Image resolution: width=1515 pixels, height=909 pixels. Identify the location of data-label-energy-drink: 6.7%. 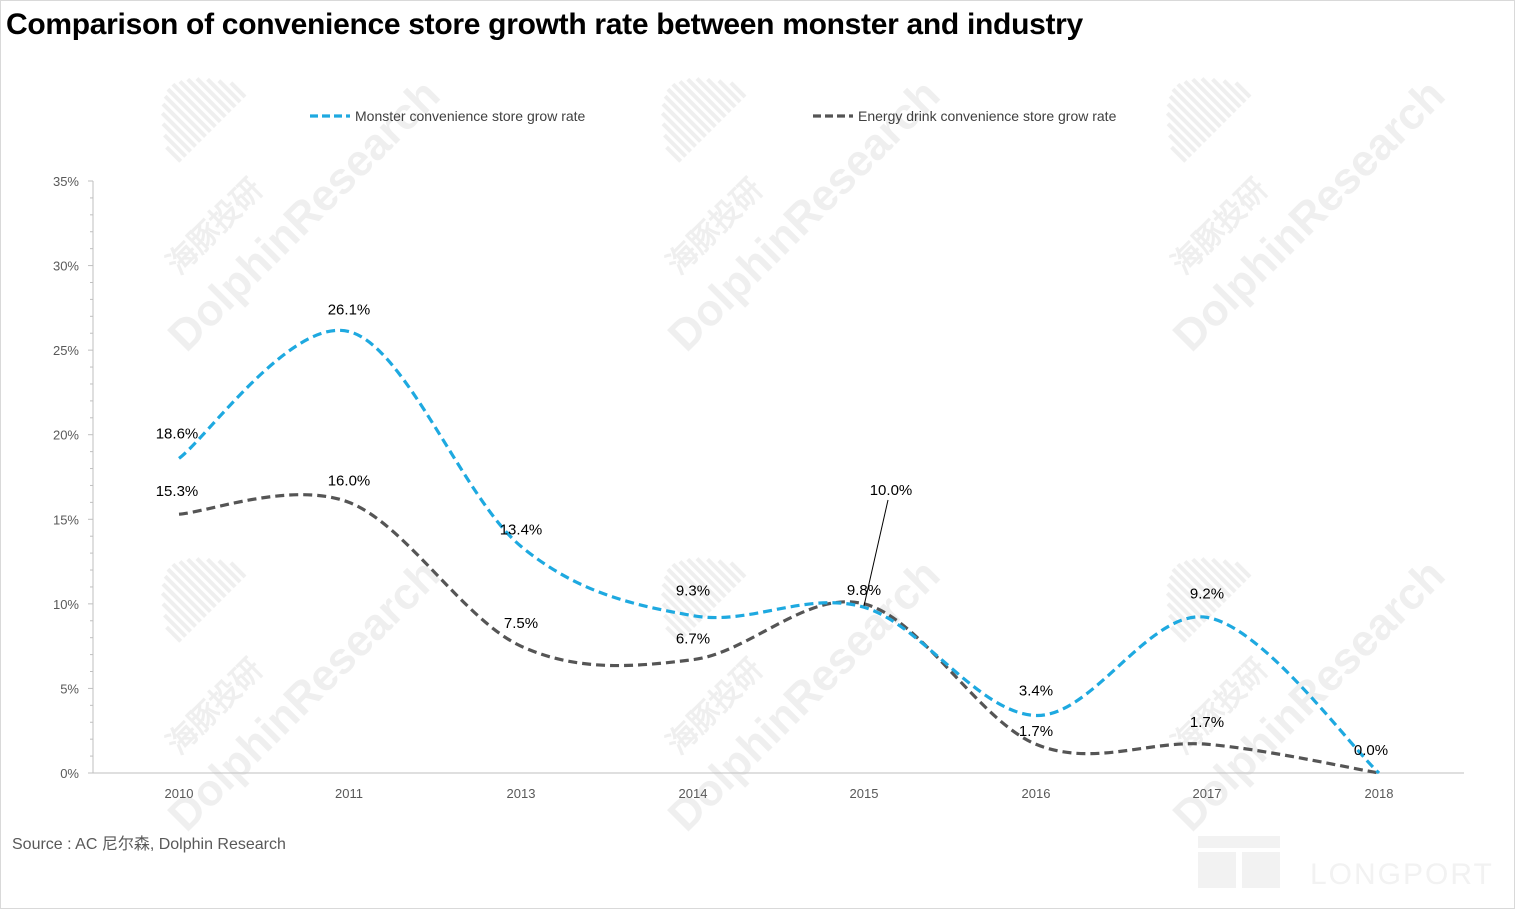
(693, 639).